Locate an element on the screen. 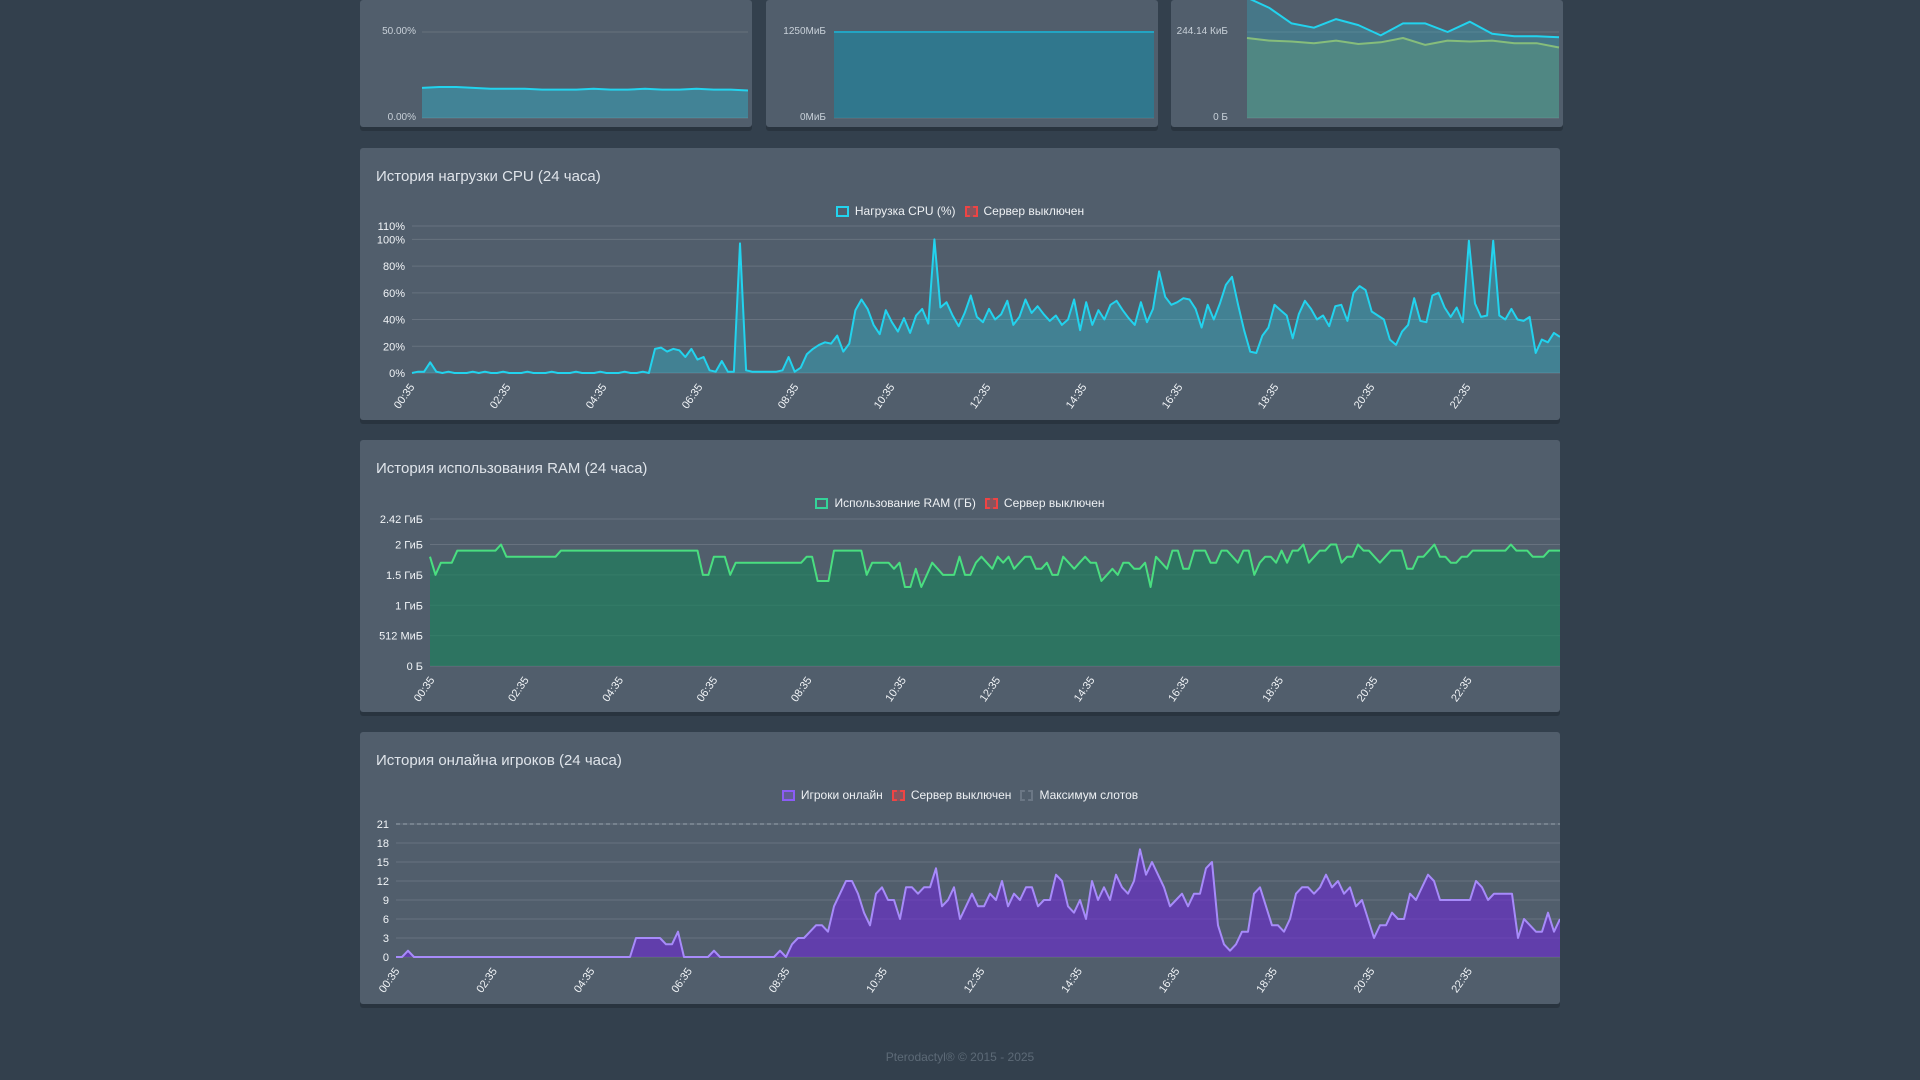 The height and width of the screenshot is (1080, 1920). y-tick-label: 12 is located at coordinates (383, 882).